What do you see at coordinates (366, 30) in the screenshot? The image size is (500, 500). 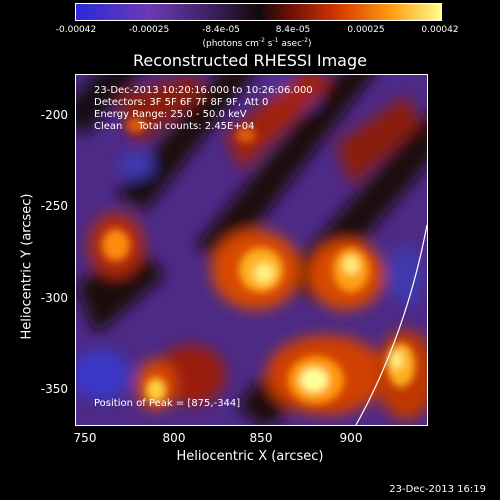 I see `colorbar-tick: 0.00025` at bounding box center [366, 30].